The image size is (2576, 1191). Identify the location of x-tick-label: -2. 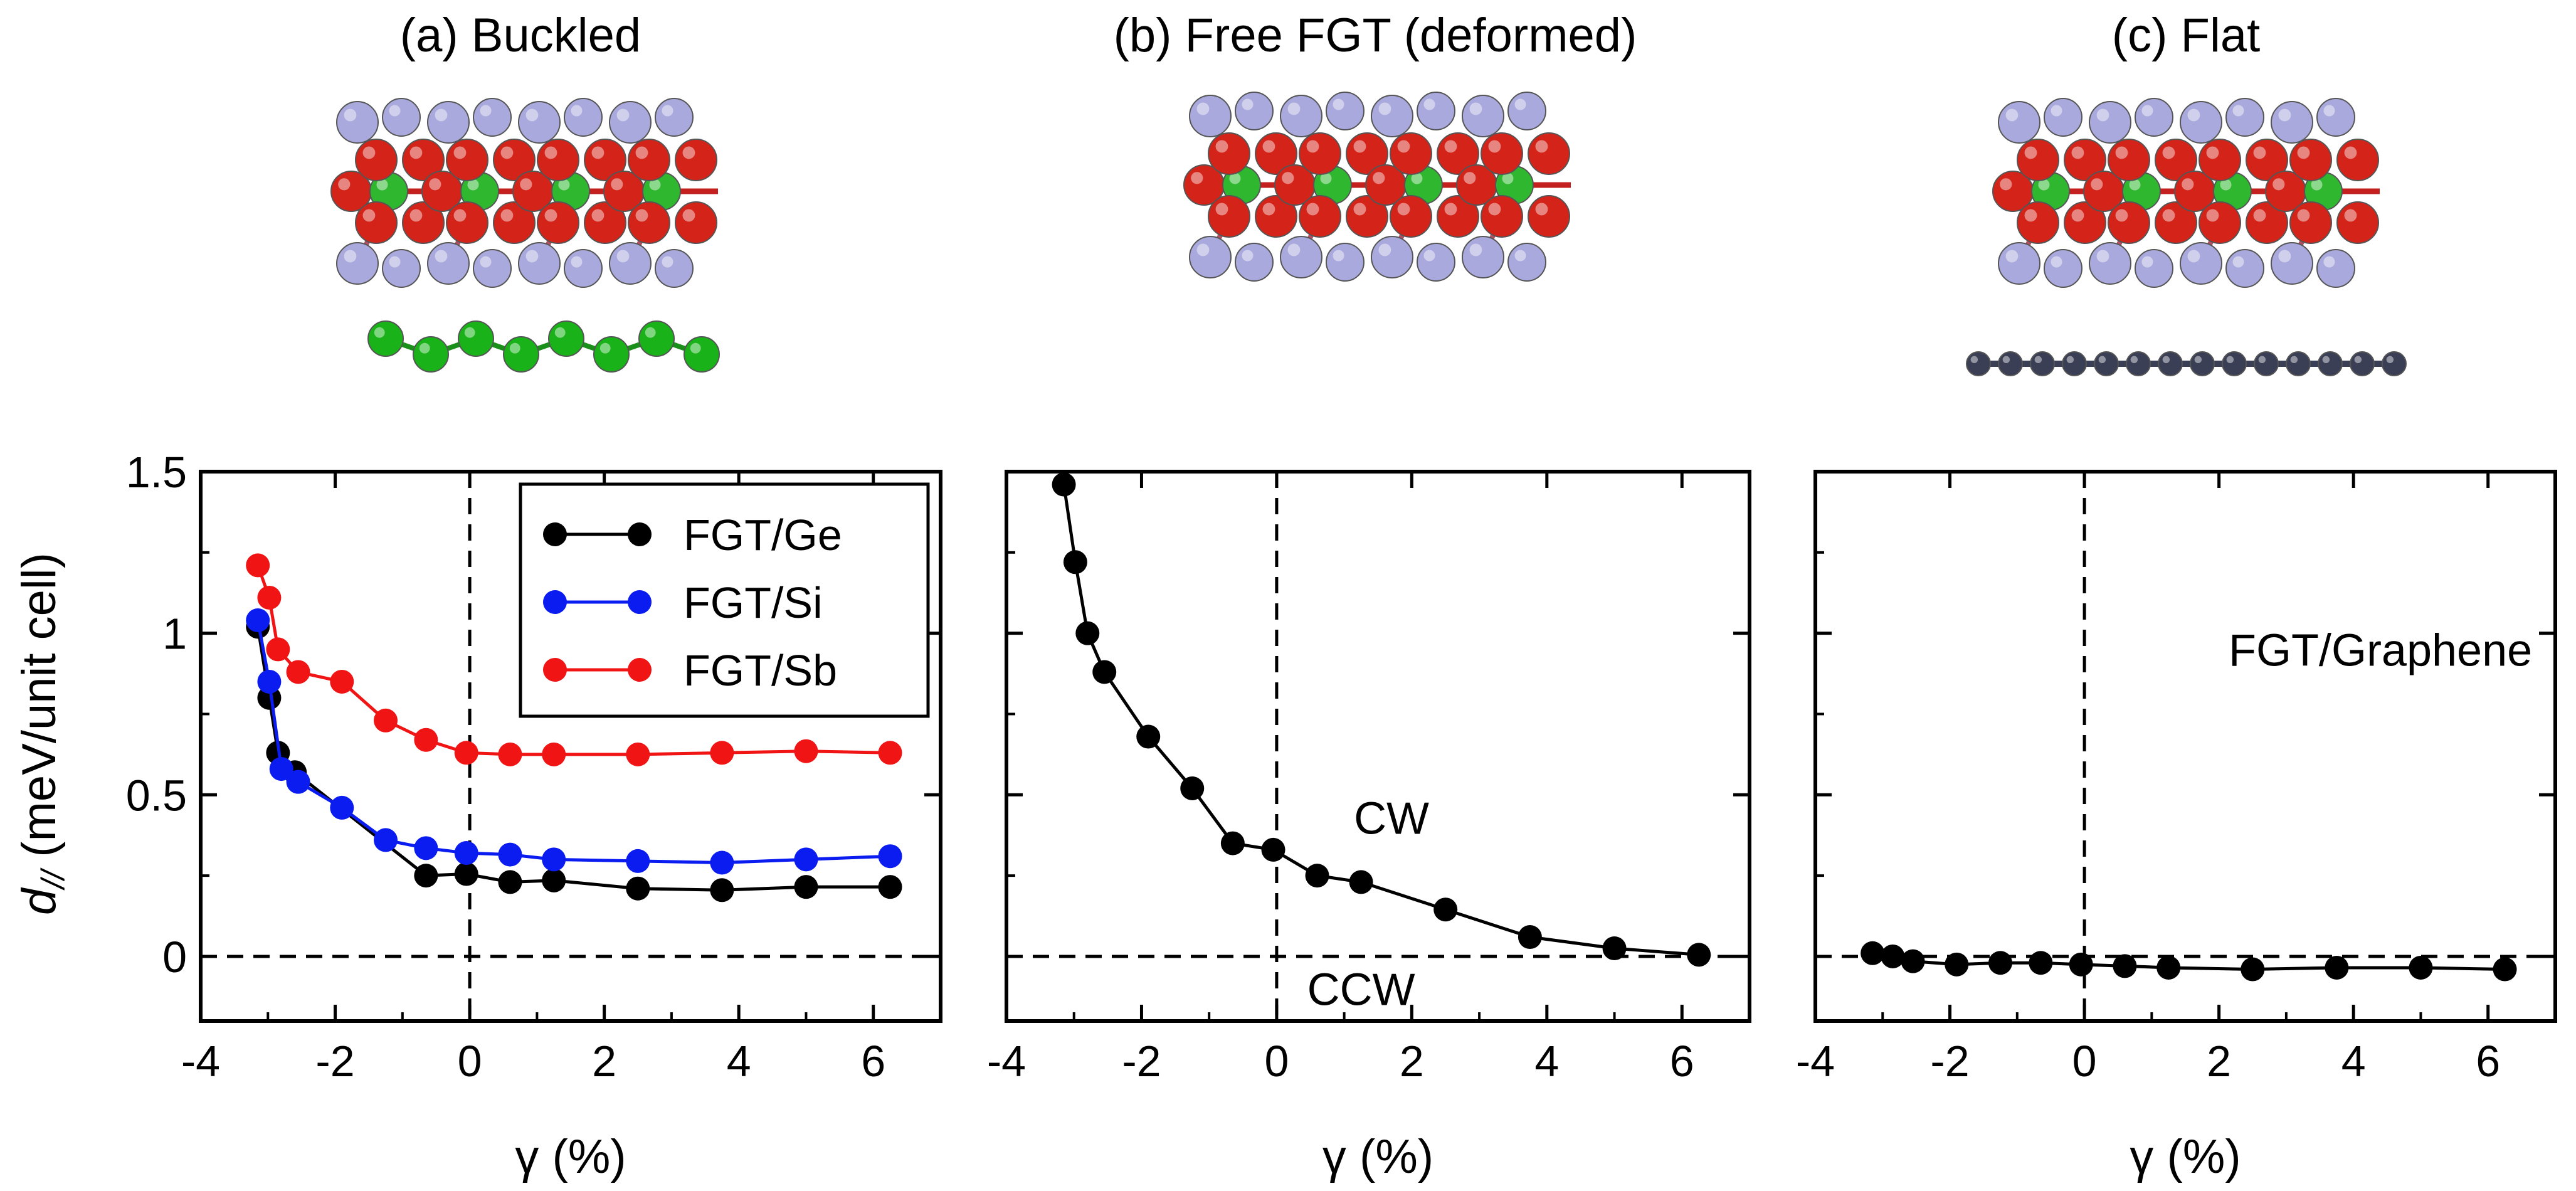
(1141, 1061).